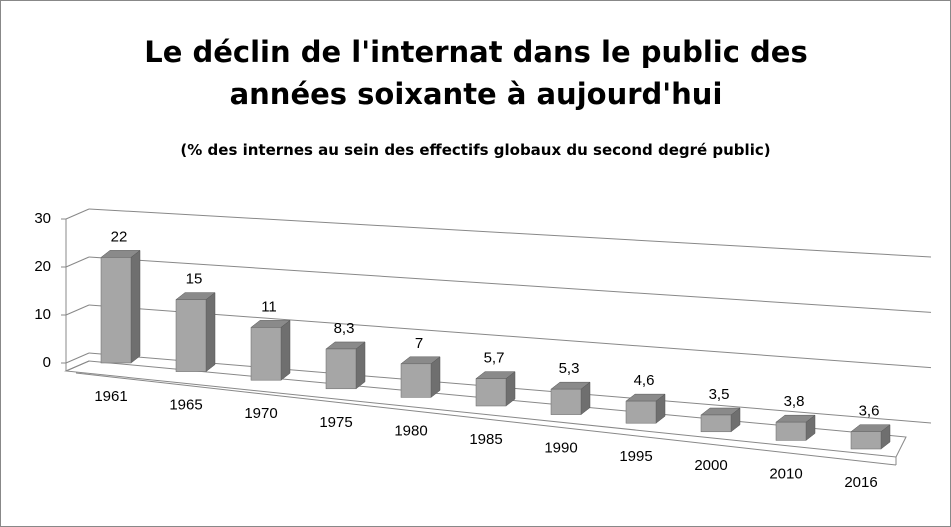 Image resolution: width=951 pixels, height=527 pixels. Describe the element at coordinates (110, 396) in the screenshot. I see `x-tick-label: 1961` at that location.